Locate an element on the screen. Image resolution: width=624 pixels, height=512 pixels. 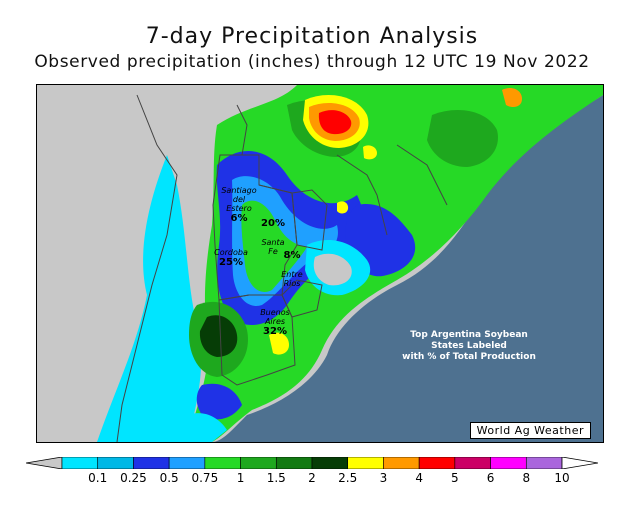
state-name-cordoba: Cordoba is located at coordinates (231, 252).